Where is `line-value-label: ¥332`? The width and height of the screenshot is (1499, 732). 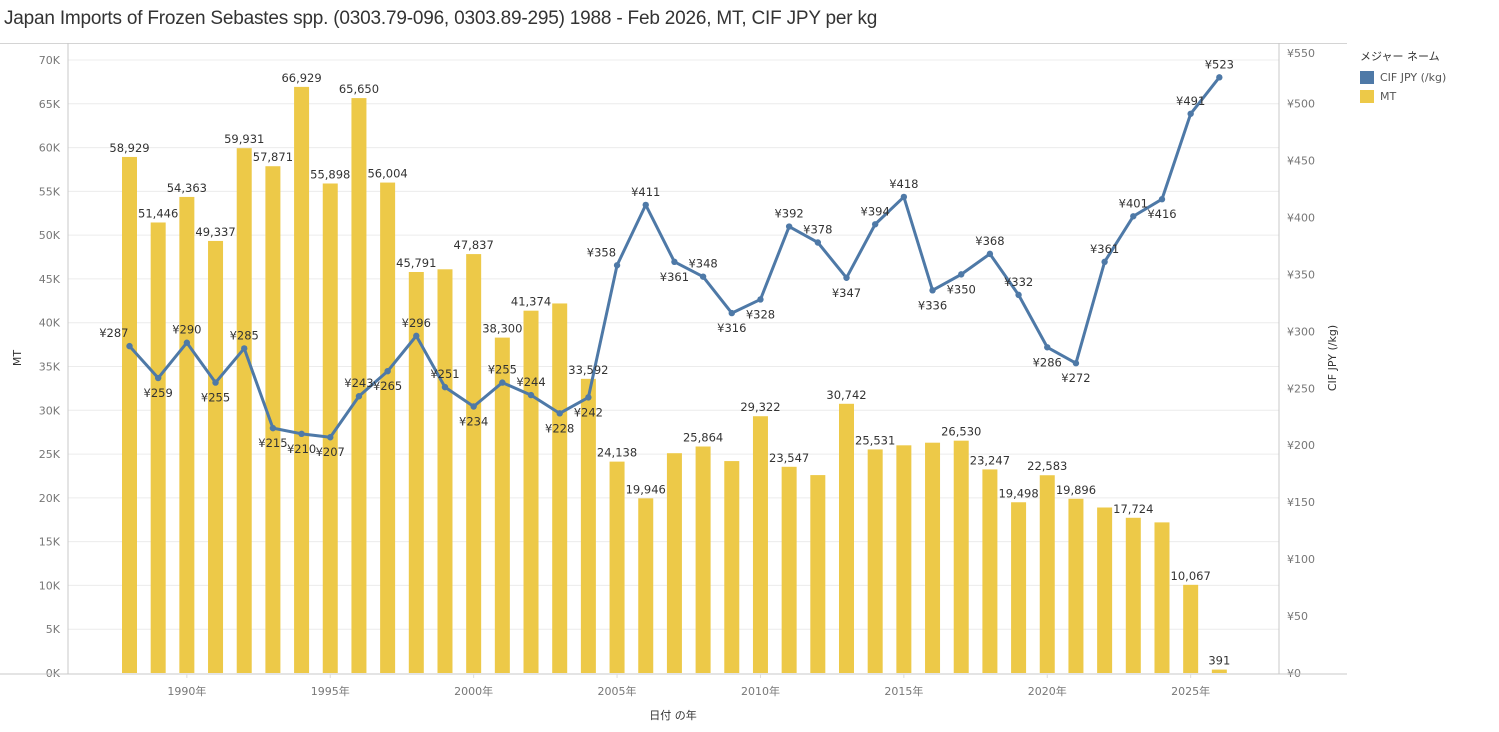 line-value-label: ¥332 is located at coordinates (1018, 282).